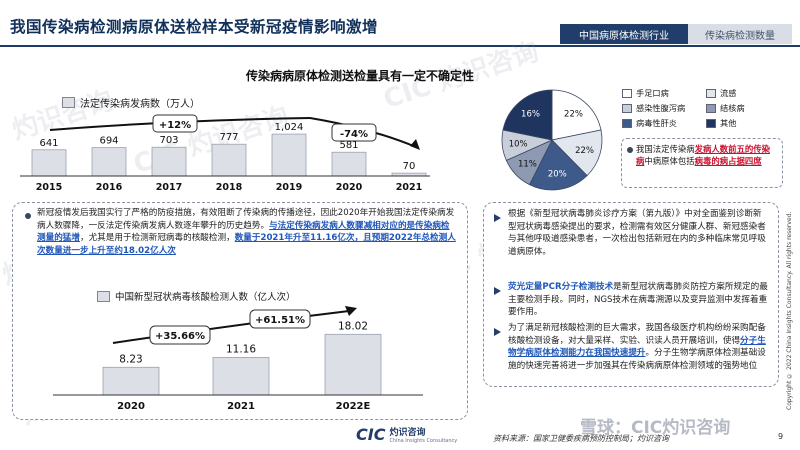 The image size is (800, 450). I want to click on footer-logo: CIC 灼识咨询 China Insights Consultancy, so click(406, 434).